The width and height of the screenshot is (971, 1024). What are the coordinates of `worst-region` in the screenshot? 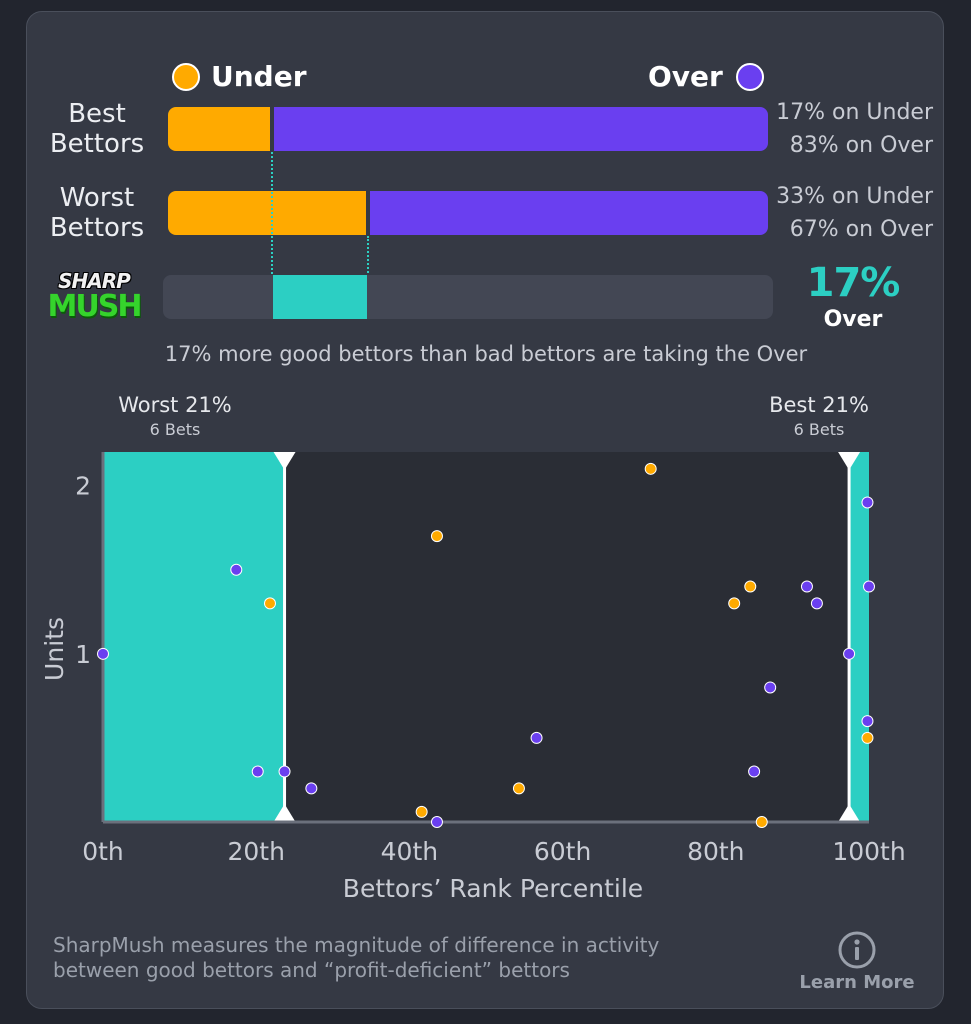 It's located at (194, 637).